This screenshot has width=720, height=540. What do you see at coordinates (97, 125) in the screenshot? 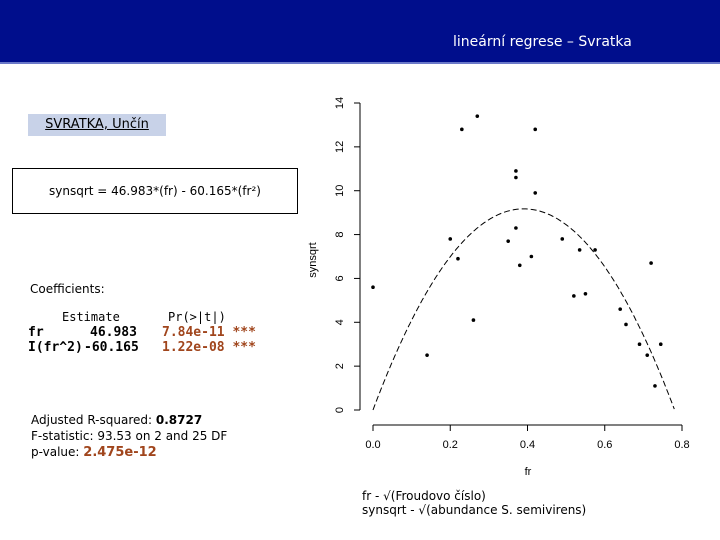
I see `site-label: SVRATKA, Unčín` at bounding box center [97, 125].